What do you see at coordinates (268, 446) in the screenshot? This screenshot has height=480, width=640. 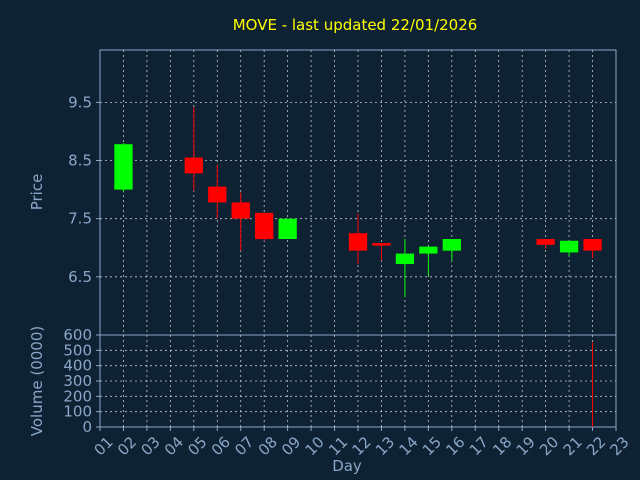 I see `x-tick-label: 08` at bounding box center [268, 446].